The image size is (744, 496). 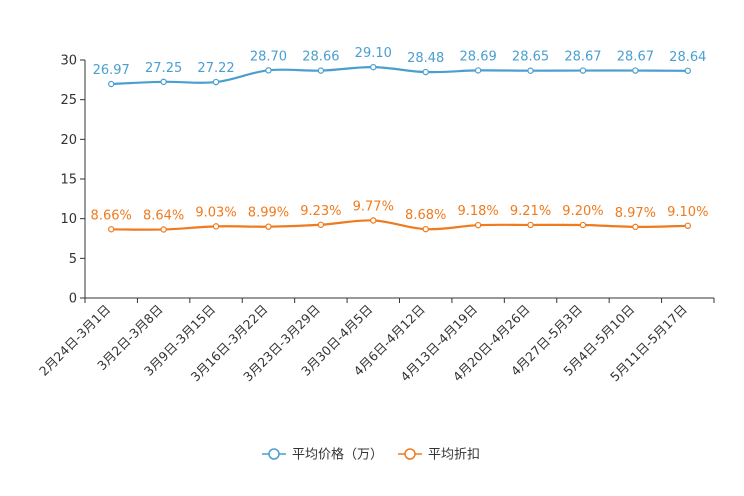 What do you see at coordinates (454, 455) in the screenshot?
I see `legend-label: 平均折扣` at bounding box center [454, 455].